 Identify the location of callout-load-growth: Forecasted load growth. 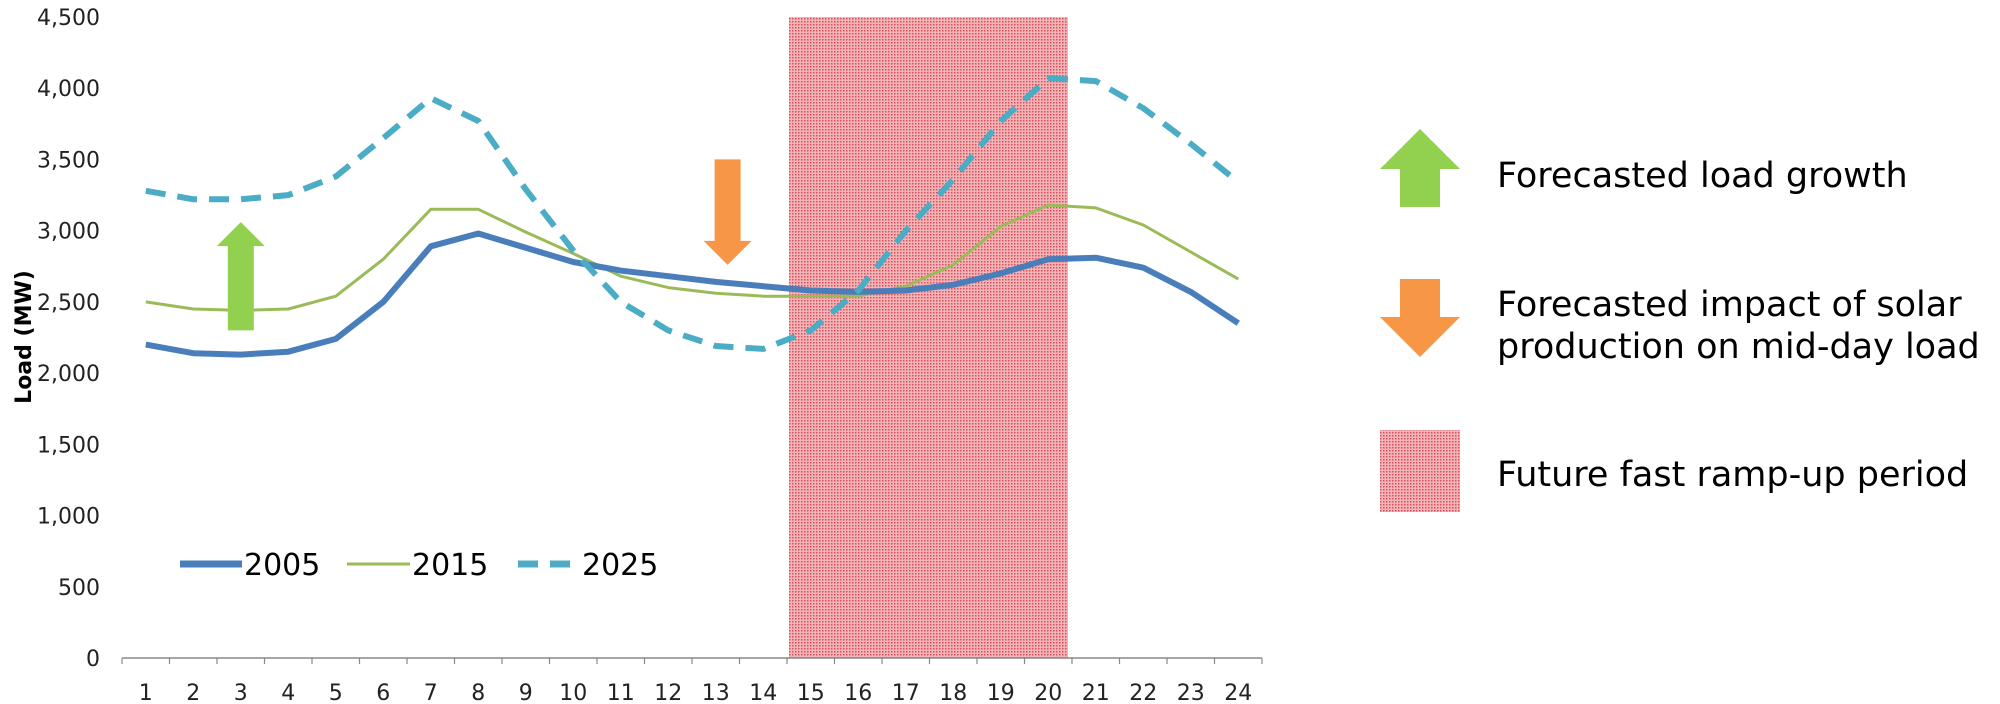
(1702, 176).